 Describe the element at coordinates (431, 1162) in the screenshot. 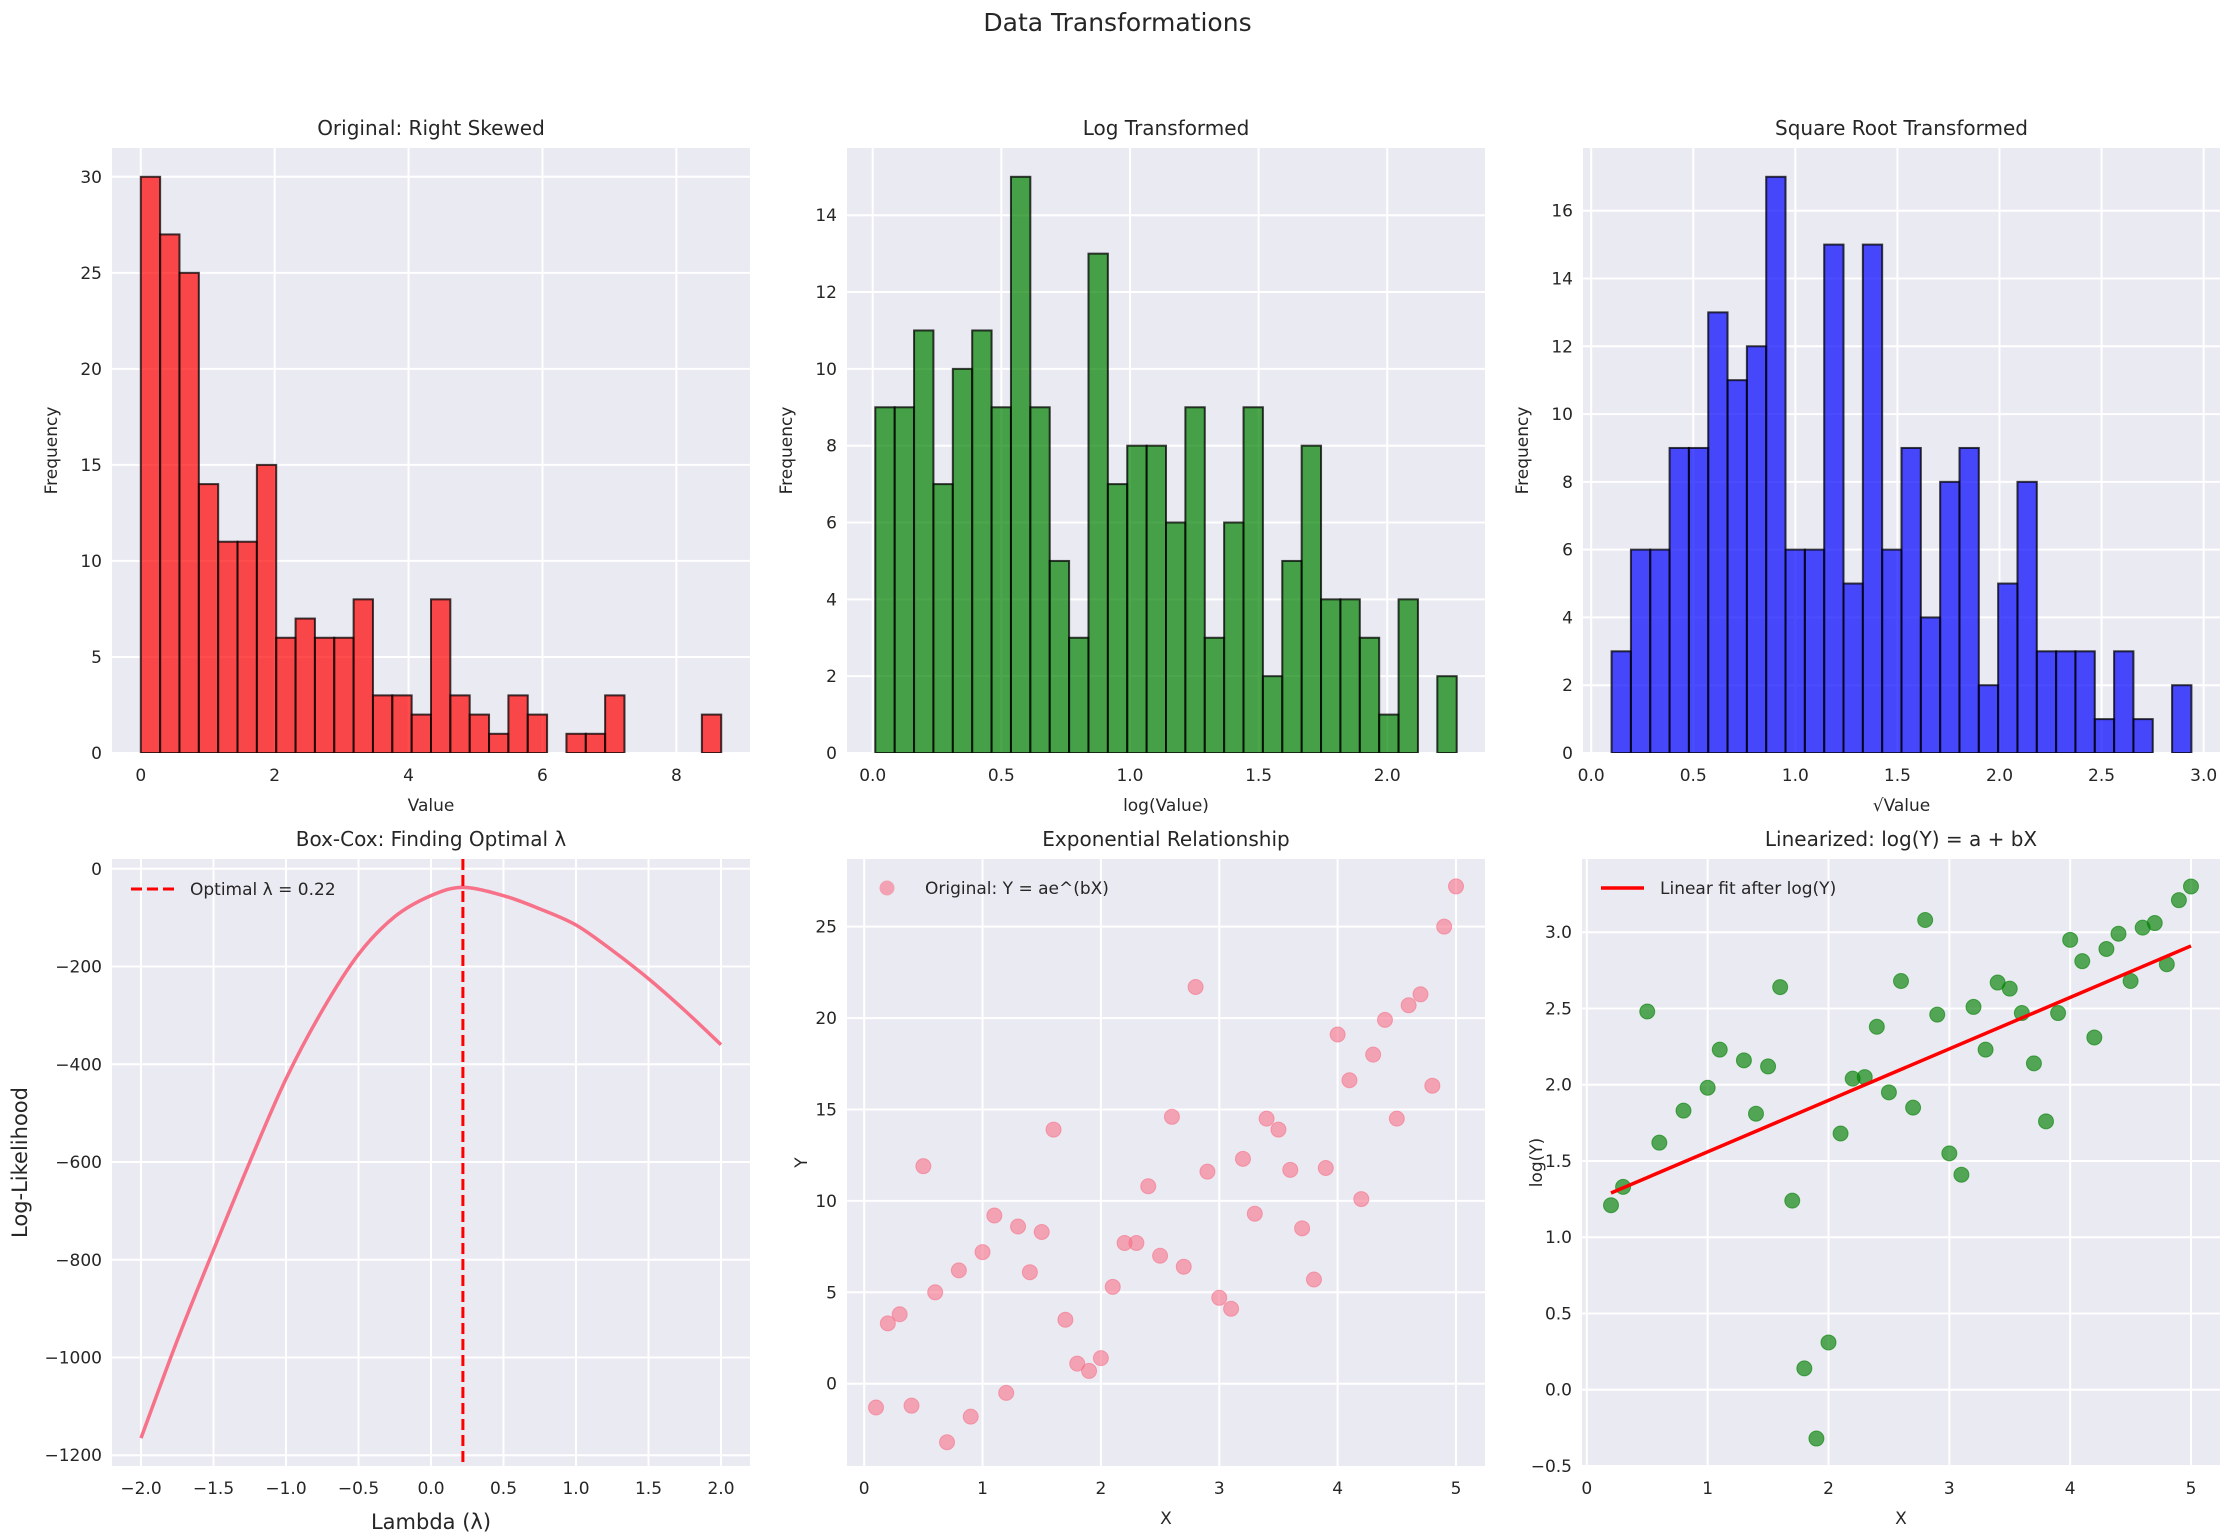

I see `log-likelihood-curve` at that location.